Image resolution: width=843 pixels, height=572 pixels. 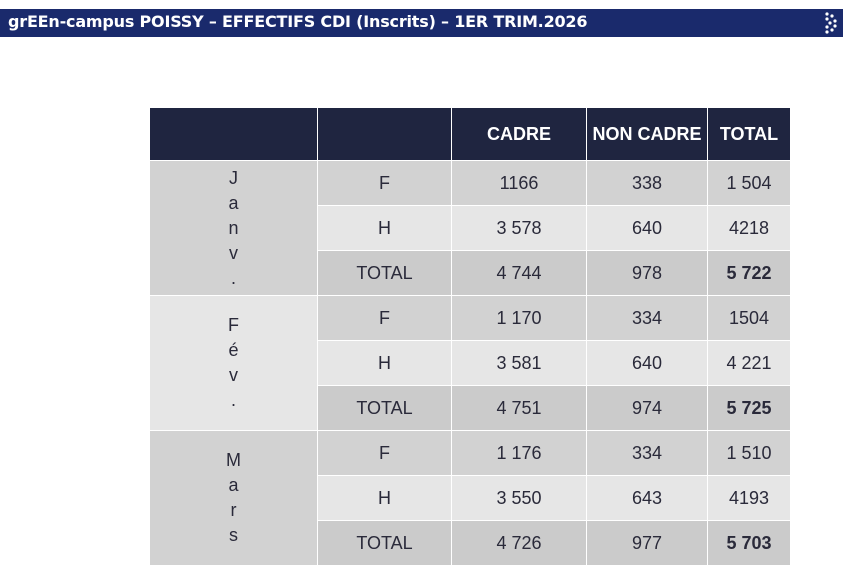 I want to click on column-header-total: TOTAL, so click(x=749, y=134).